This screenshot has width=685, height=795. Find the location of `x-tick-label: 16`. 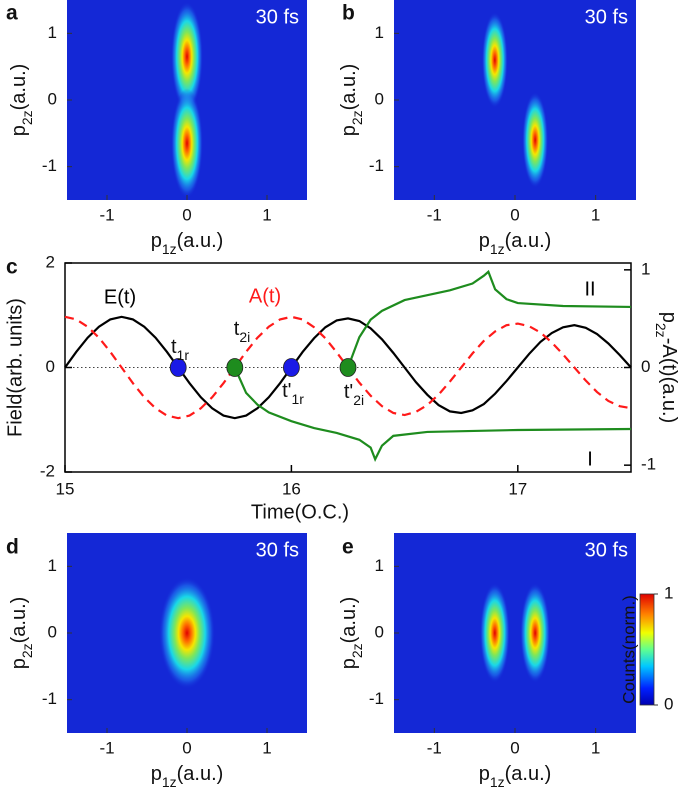

x-tick-label: 16 is located at coordinates (291, 488).